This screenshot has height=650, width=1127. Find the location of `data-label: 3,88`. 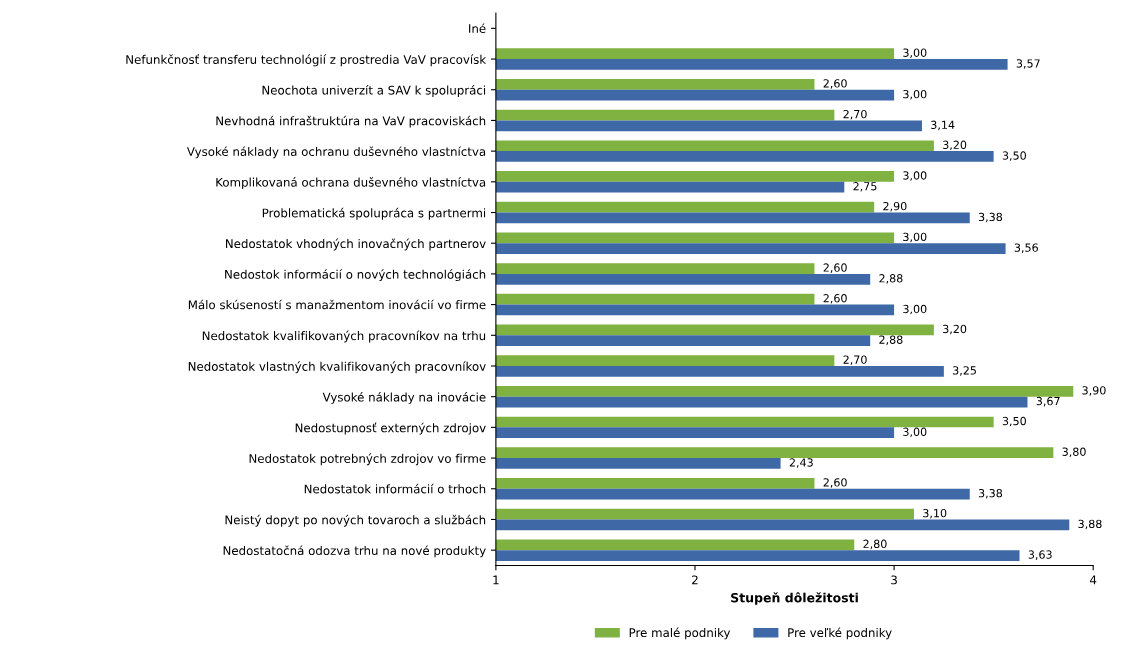

data-label: 3,88 is located at coordinates (1090, 524).